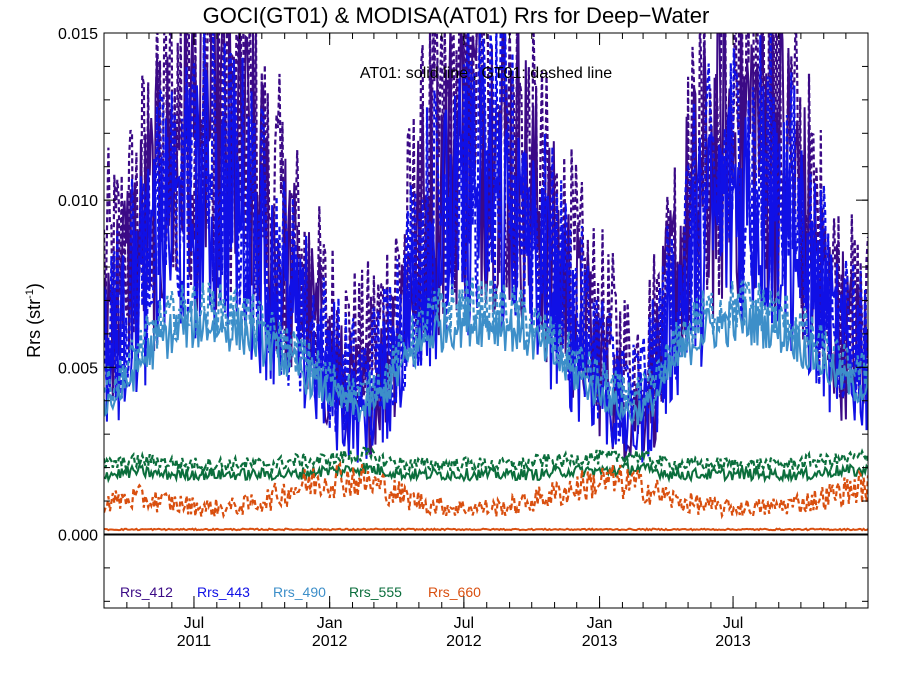 The height and width of the screenshot is (675, 900). I want to click on legend-rrs-490: Rrs_490, so click(299, 592).